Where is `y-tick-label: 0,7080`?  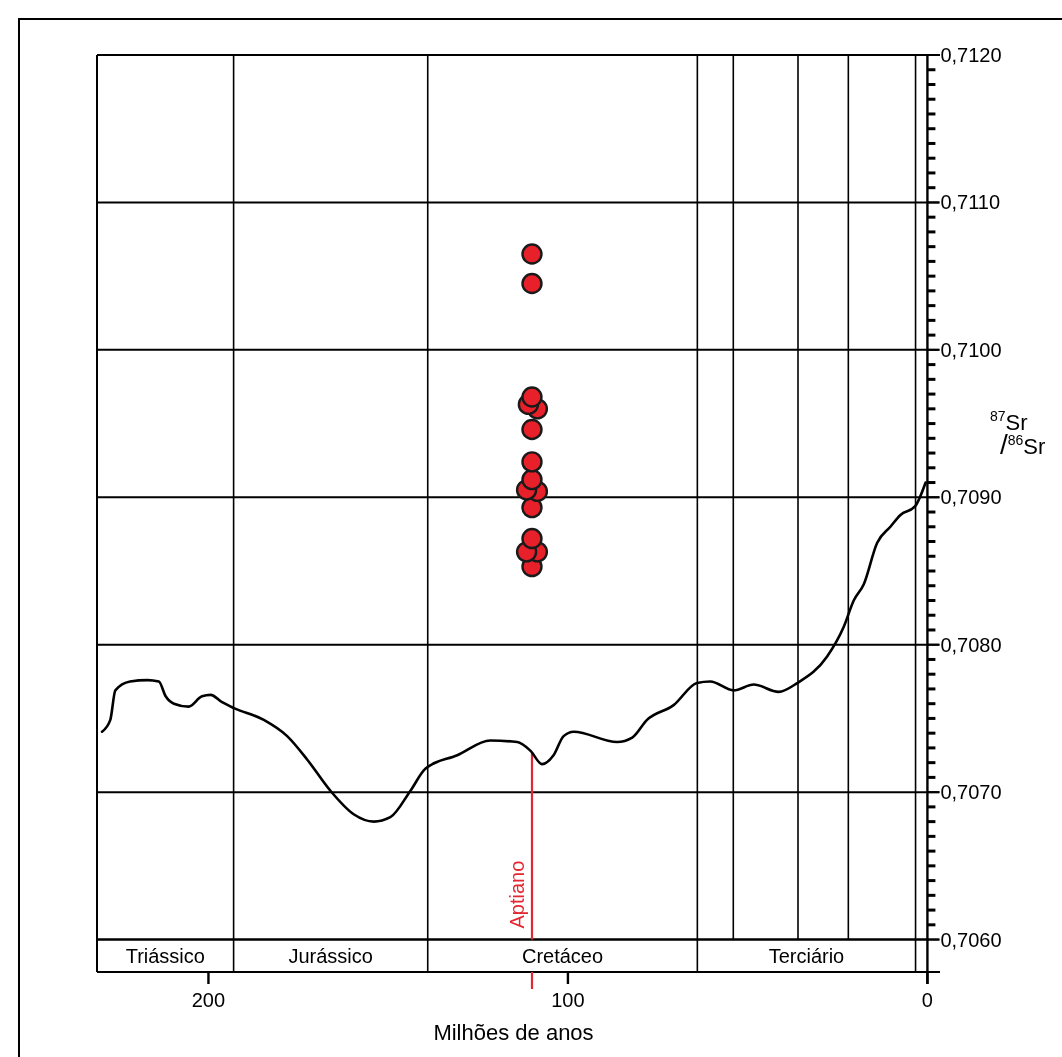
y-tick-label: 0,7080 is located at coordinates (971, 644).